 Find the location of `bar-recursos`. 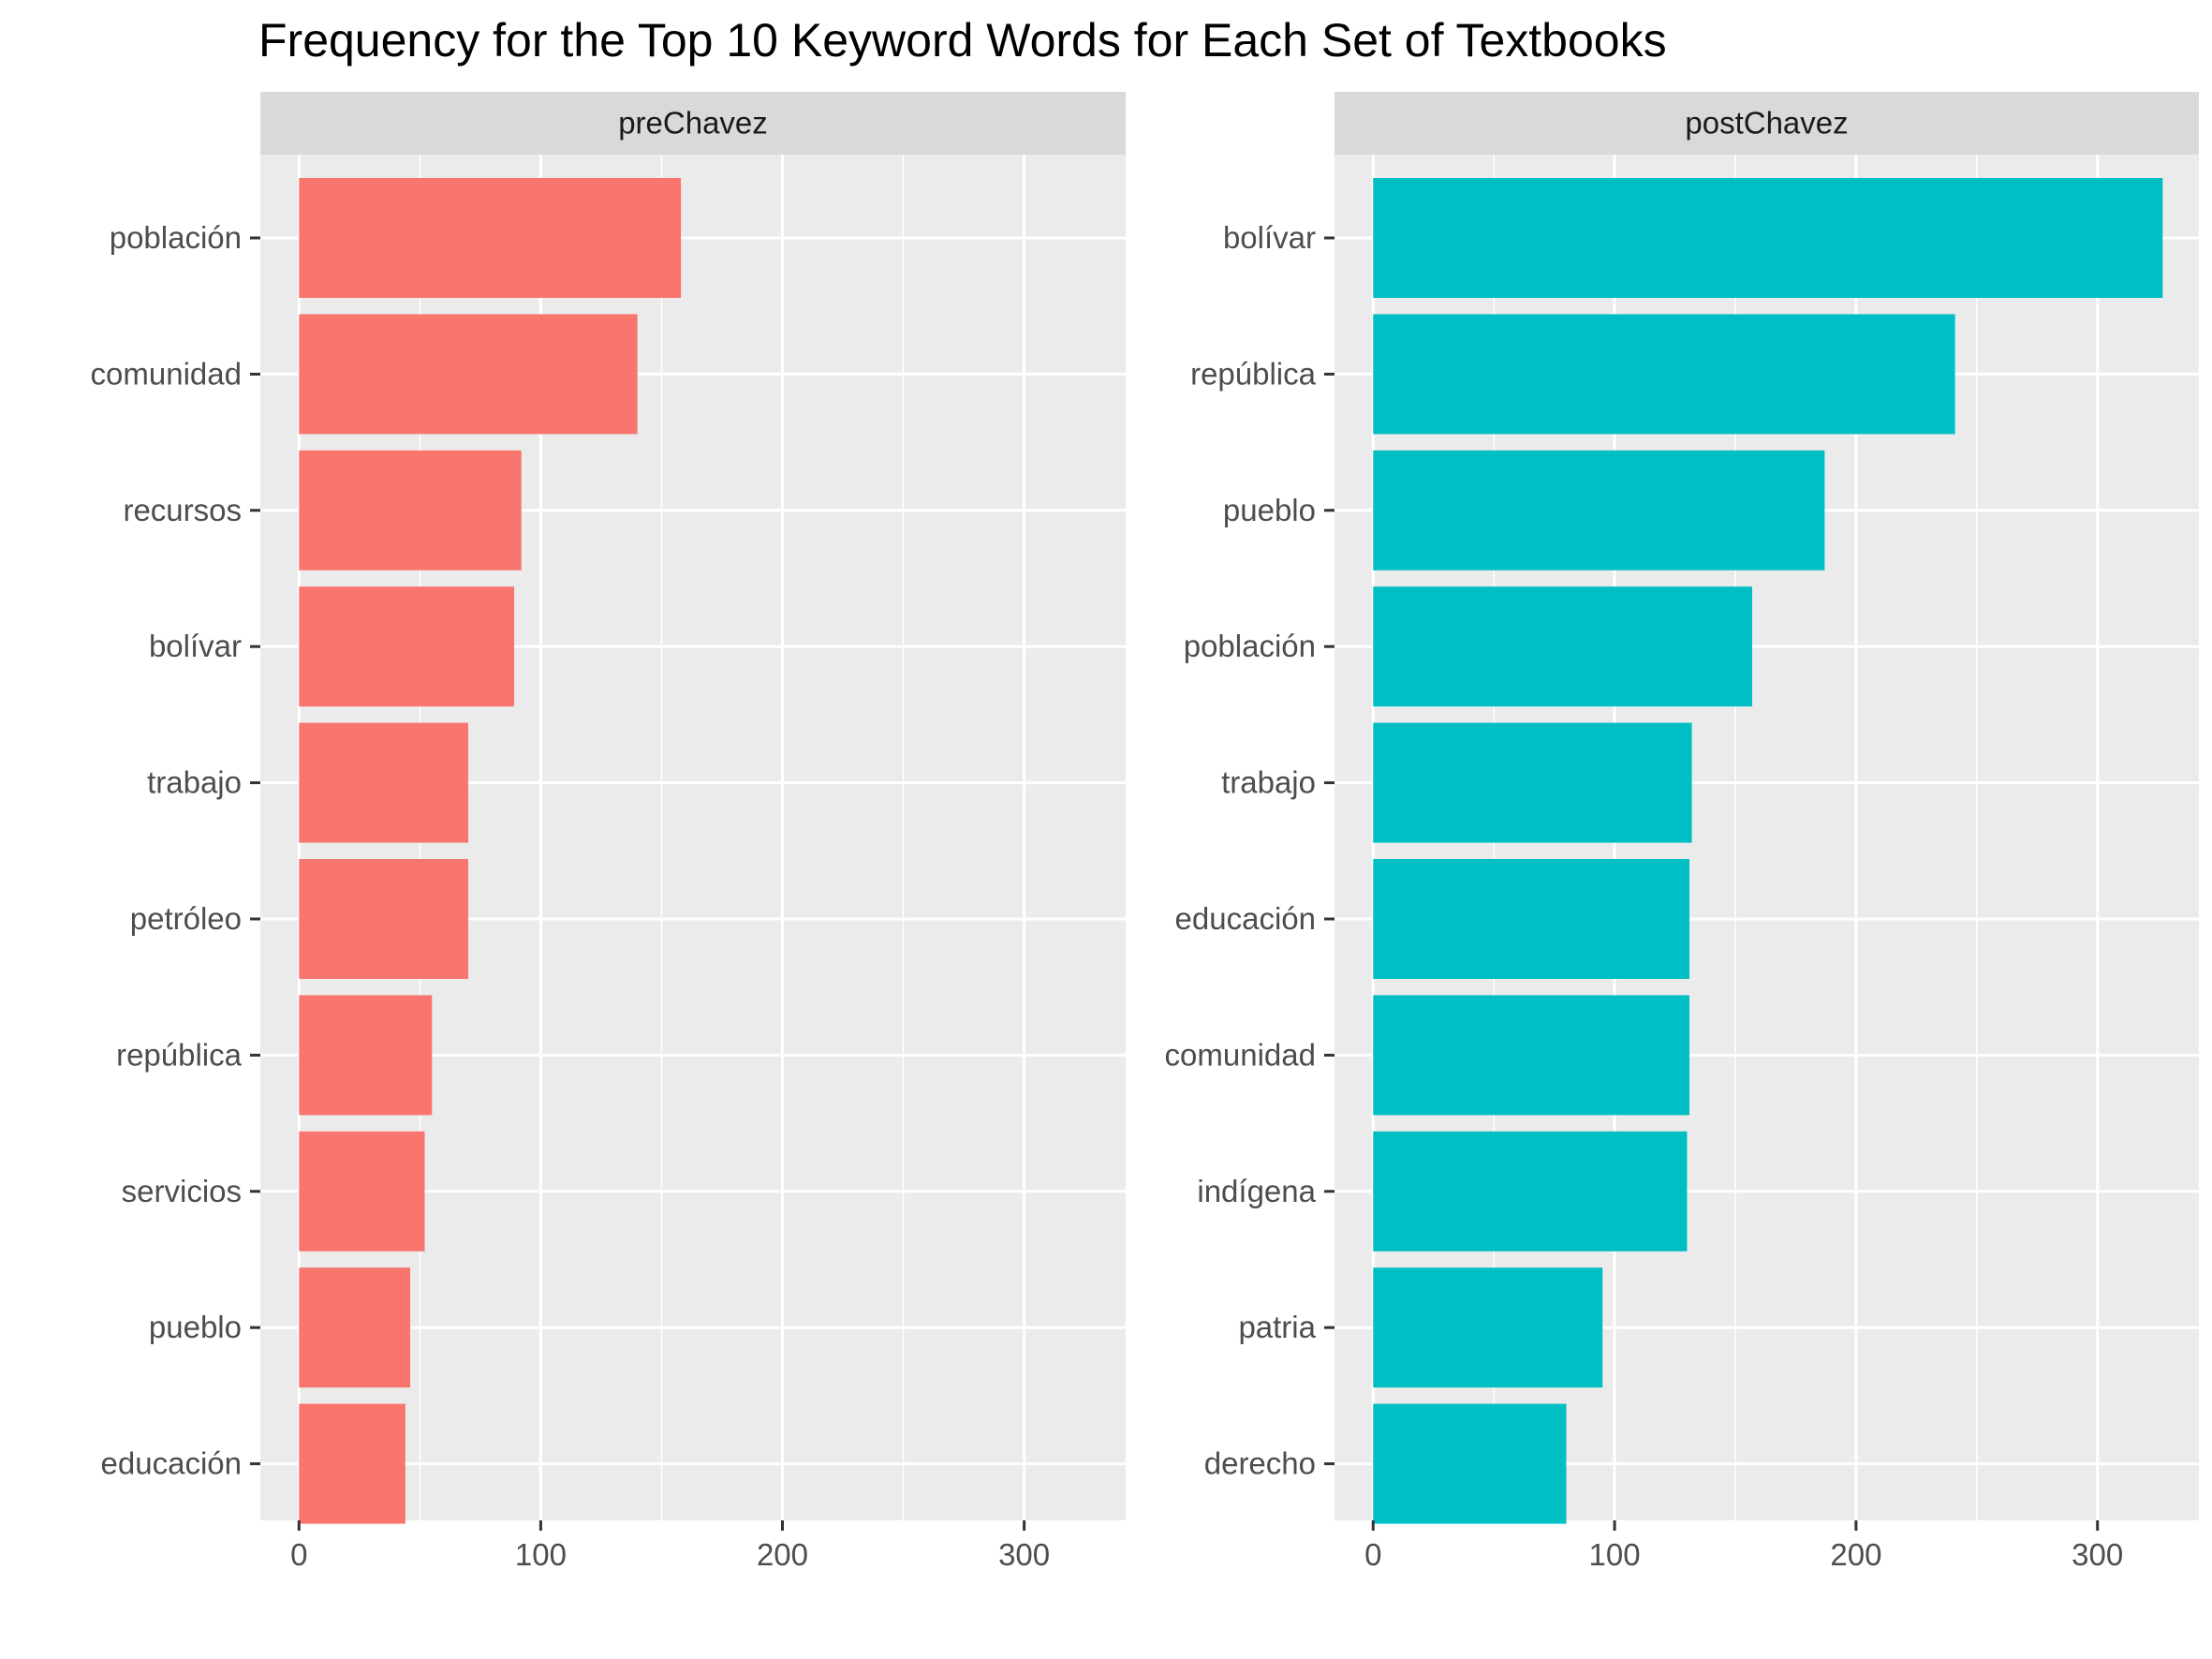

bar-recursos is located at coordinates (411, 510).